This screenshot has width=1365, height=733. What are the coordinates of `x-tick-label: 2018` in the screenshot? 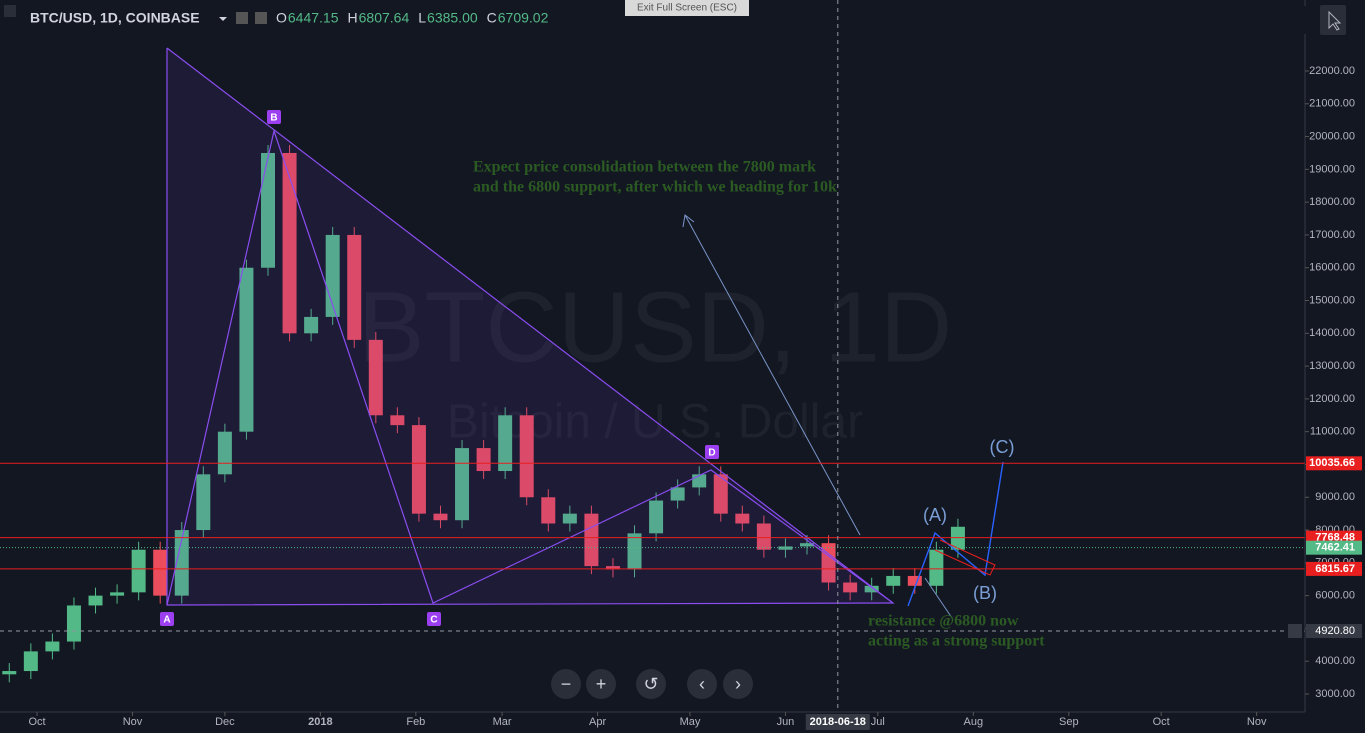 It's located at (320, 722).